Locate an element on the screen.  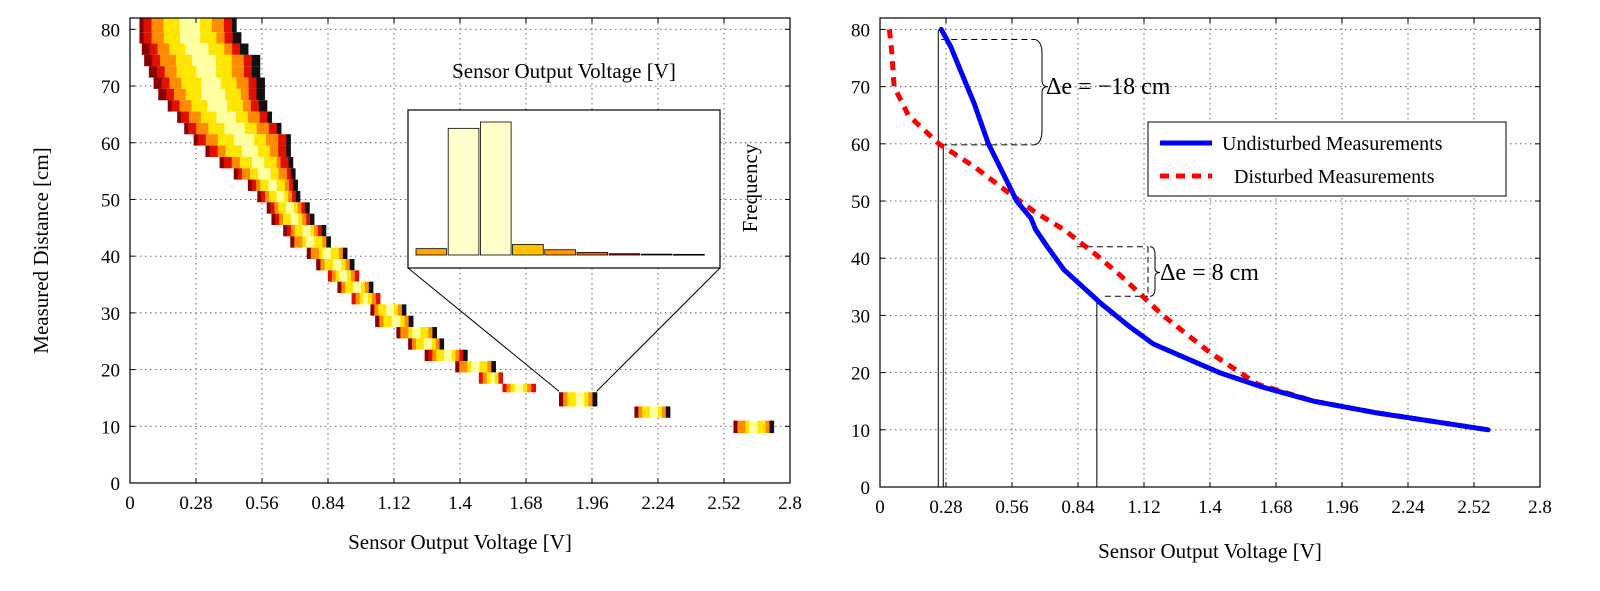
left-ytick-label: 50 is located at coordinates (110, 200).